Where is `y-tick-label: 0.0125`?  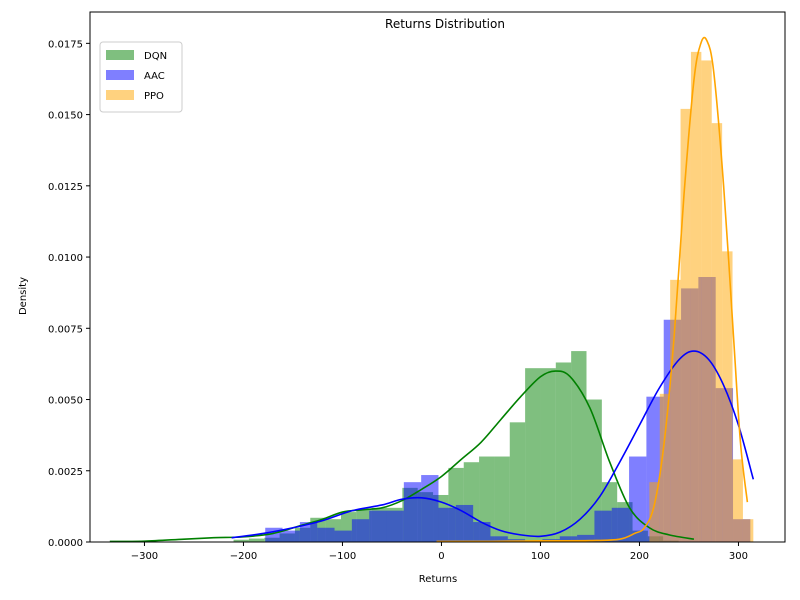 y-tick-label: 0.0125 is located at coordinates (65, 187).